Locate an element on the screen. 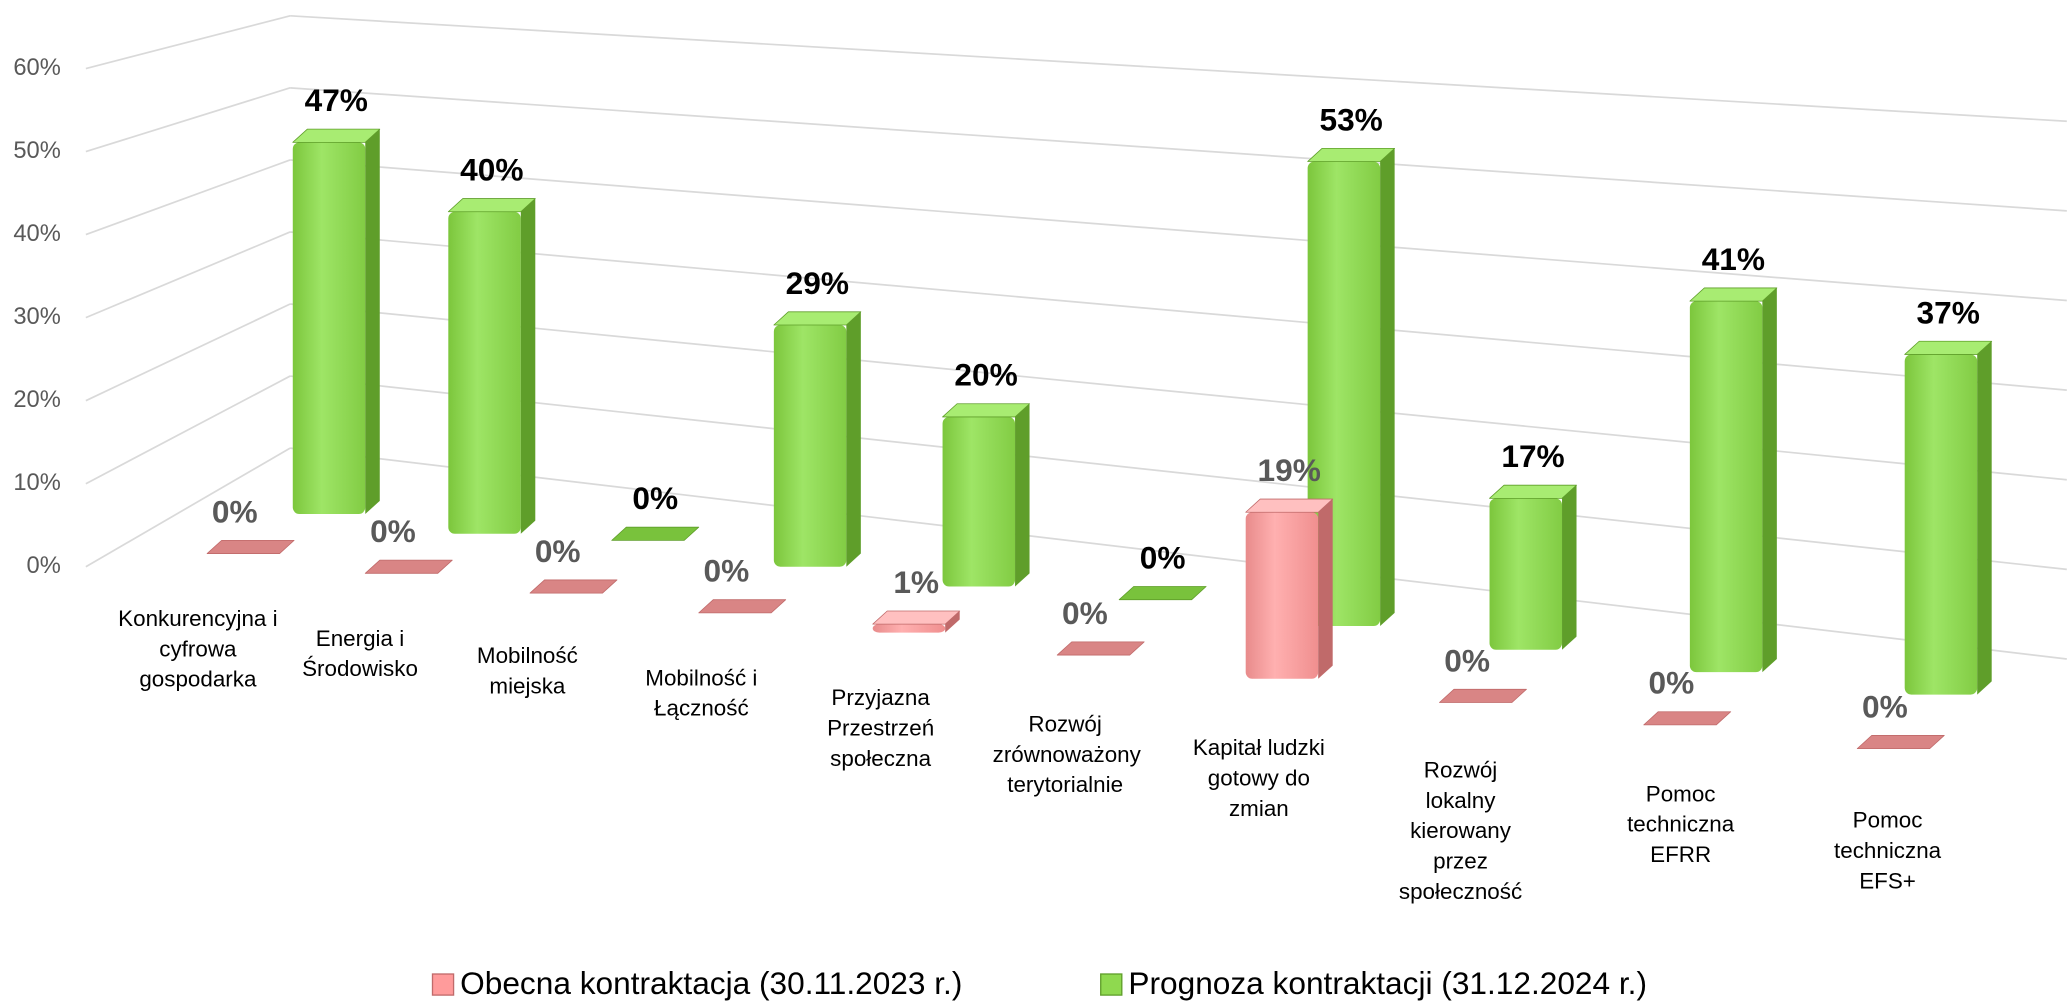 The width and height of the screenshot is (2067, 1003). data-label: 41% is located at coordinates (1733, 259).